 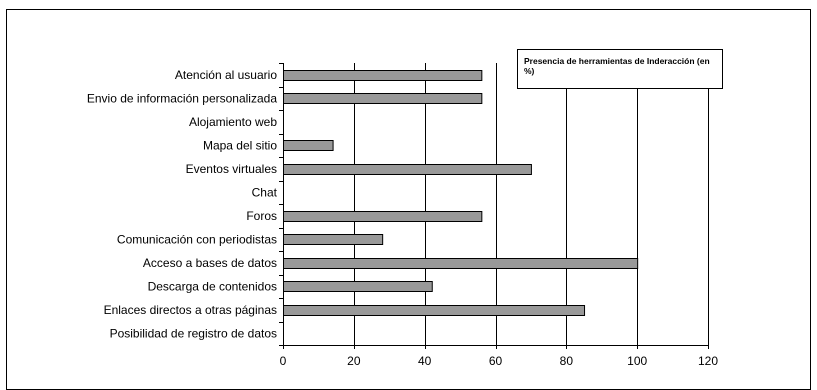 I want to click on category-label: Foros, so click(x=261, y=216).